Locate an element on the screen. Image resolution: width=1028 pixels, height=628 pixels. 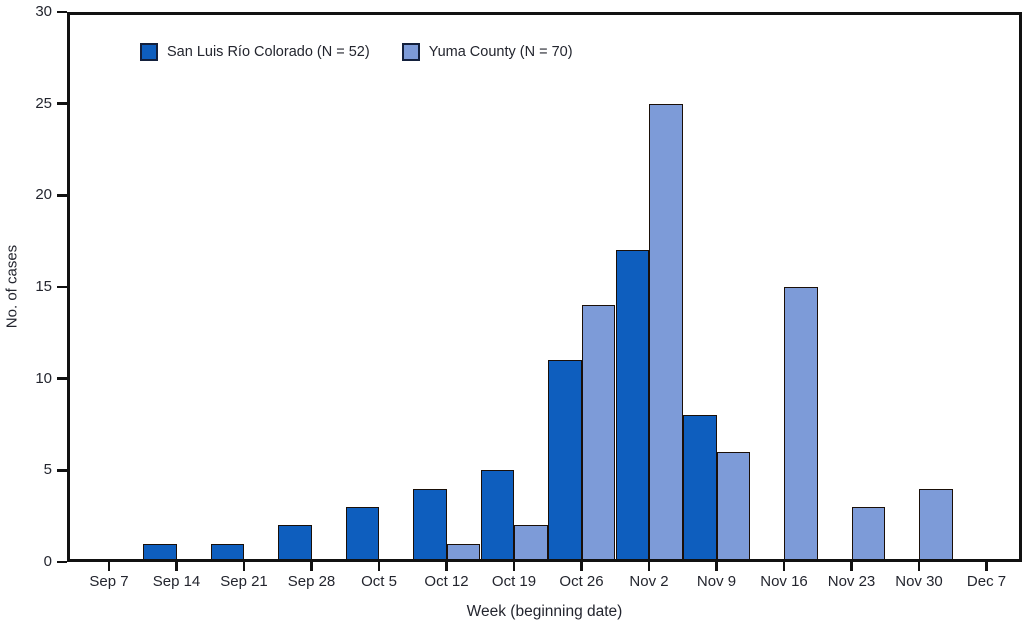
x-tick-label: Sep 21 is located at coordinates (244, 581).